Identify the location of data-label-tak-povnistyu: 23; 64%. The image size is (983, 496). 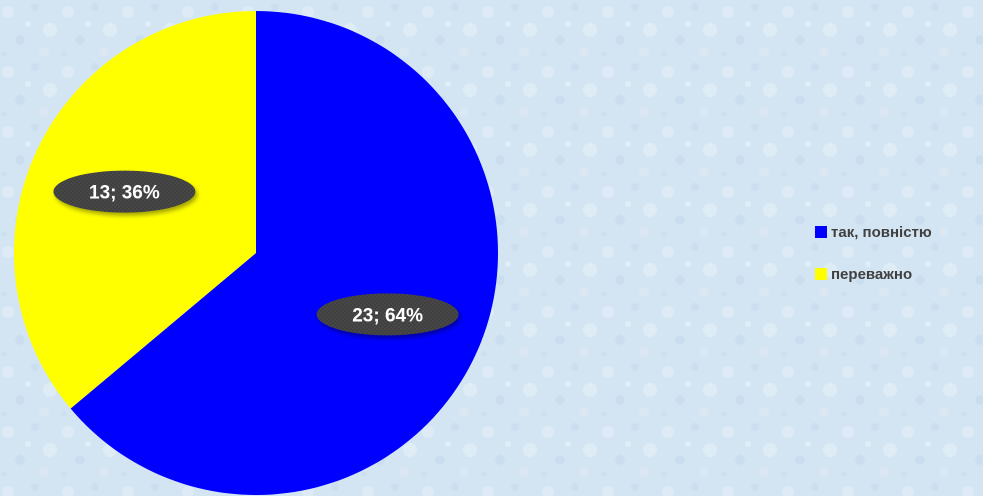
(387, 314).